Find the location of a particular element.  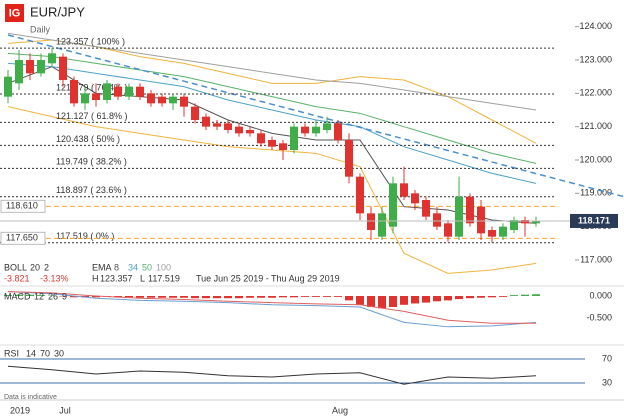

last-price-box is located at coordinates (594, 220).